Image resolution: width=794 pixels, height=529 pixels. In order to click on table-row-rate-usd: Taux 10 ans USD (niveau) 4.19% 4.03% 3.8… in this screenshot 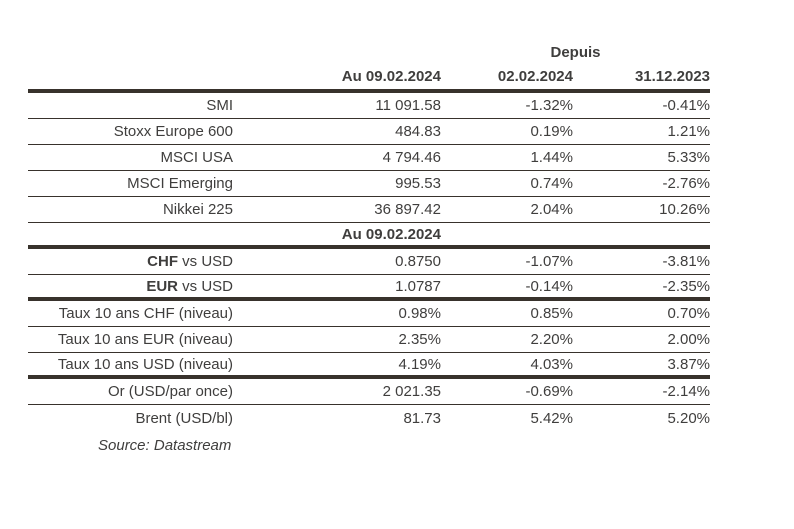, I will do `click(369, 365)`.